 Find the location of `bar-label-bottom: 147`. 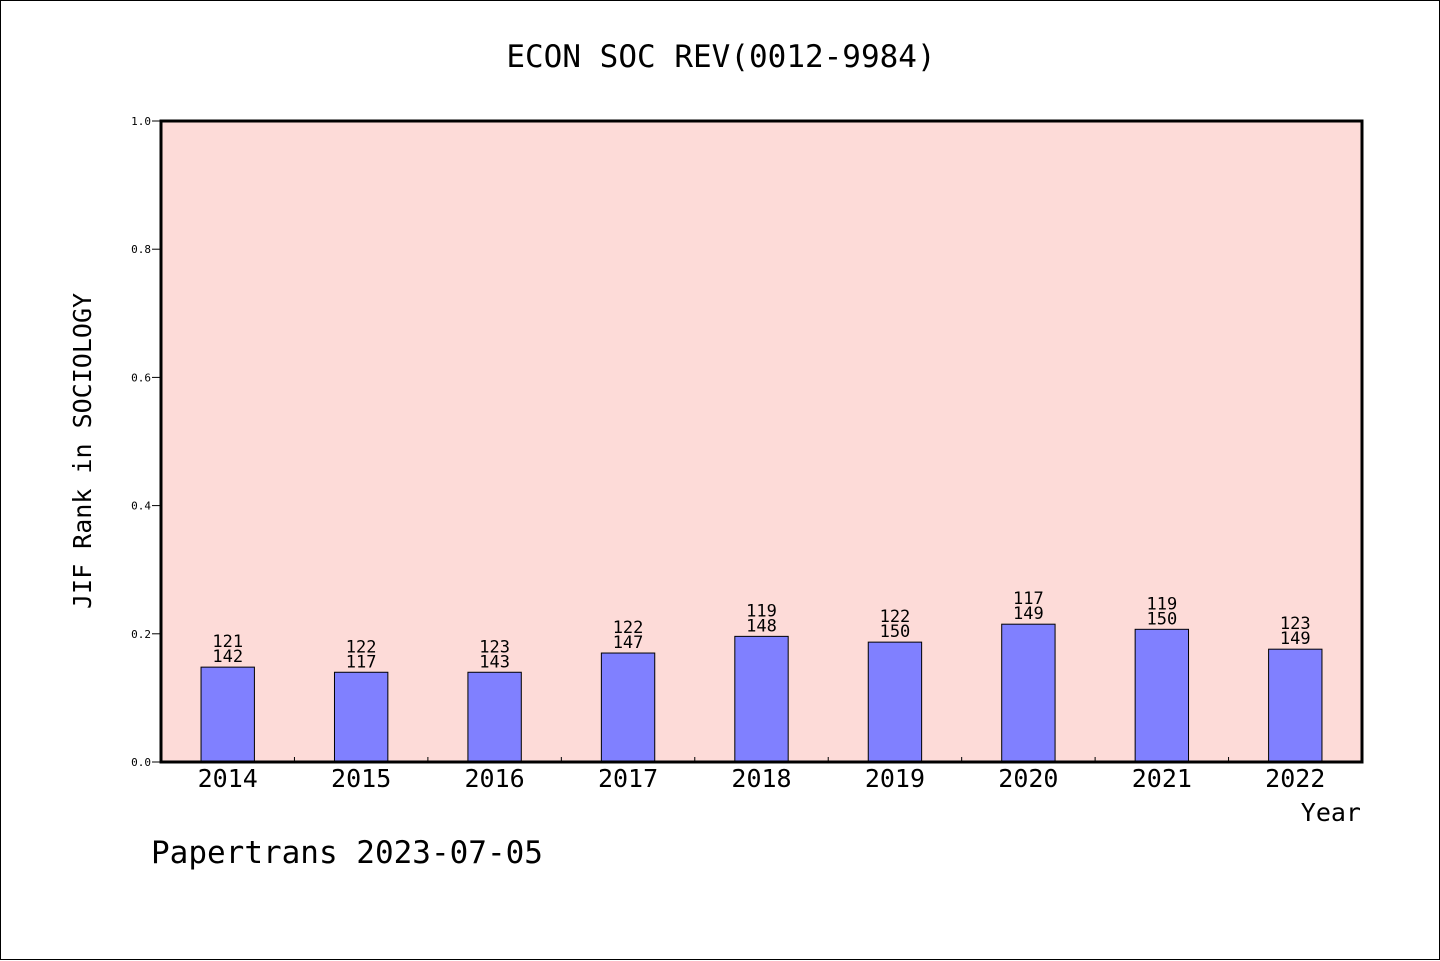

bar-label-bottom: 147 is located at coordinates (628, 643).